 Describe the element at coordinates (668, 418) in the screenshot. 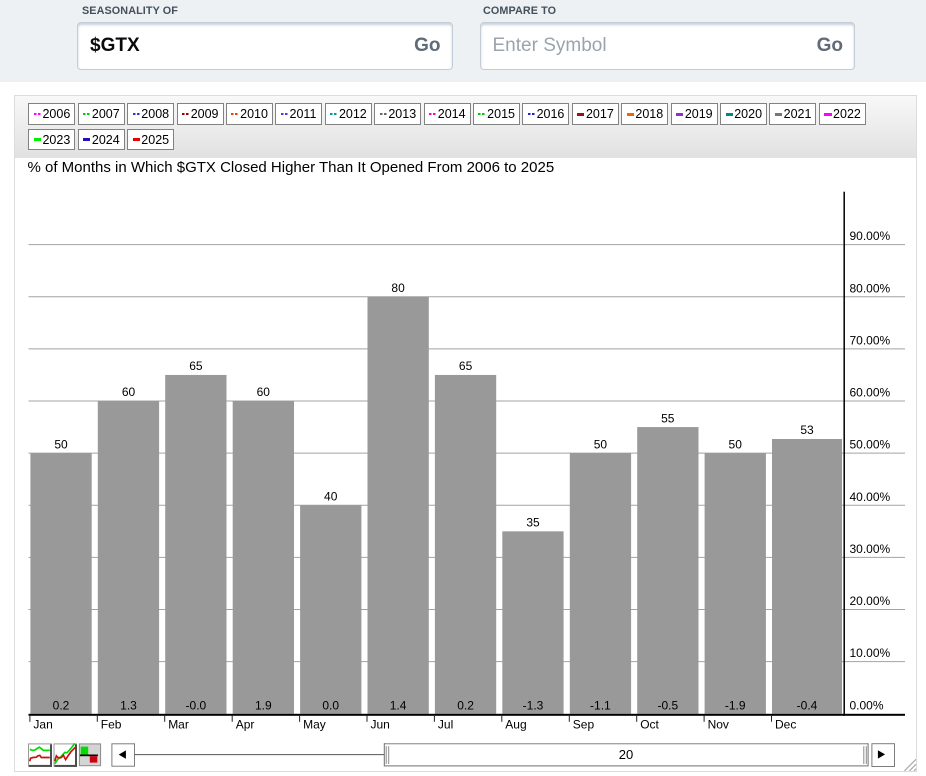

I see `svg-text: 55` at that location.